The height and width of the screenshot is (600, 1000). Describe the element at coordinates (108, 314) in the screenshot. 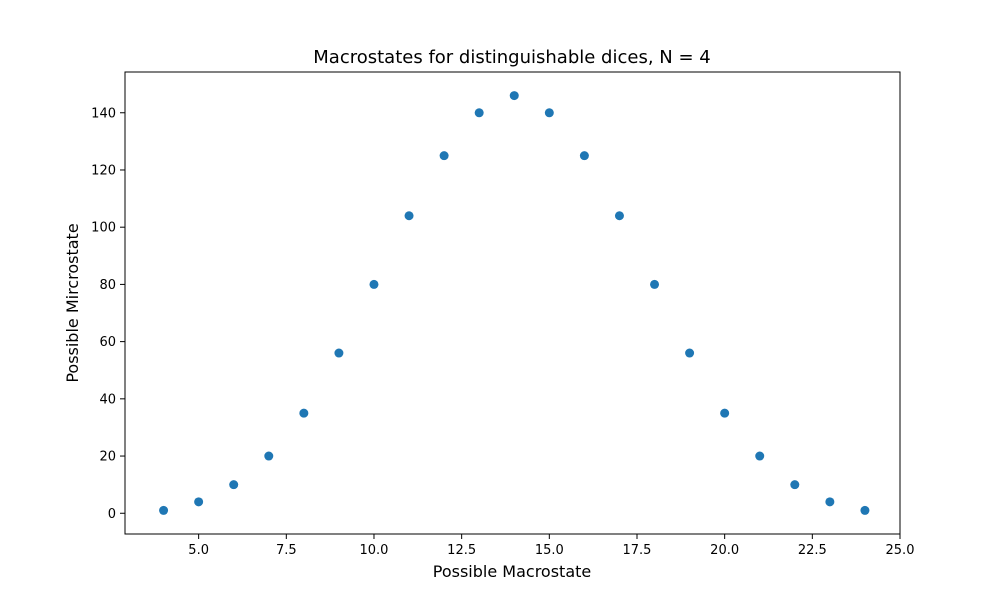

I see `y-axis: 0 20 40 60 80 100 120 140` at that location.